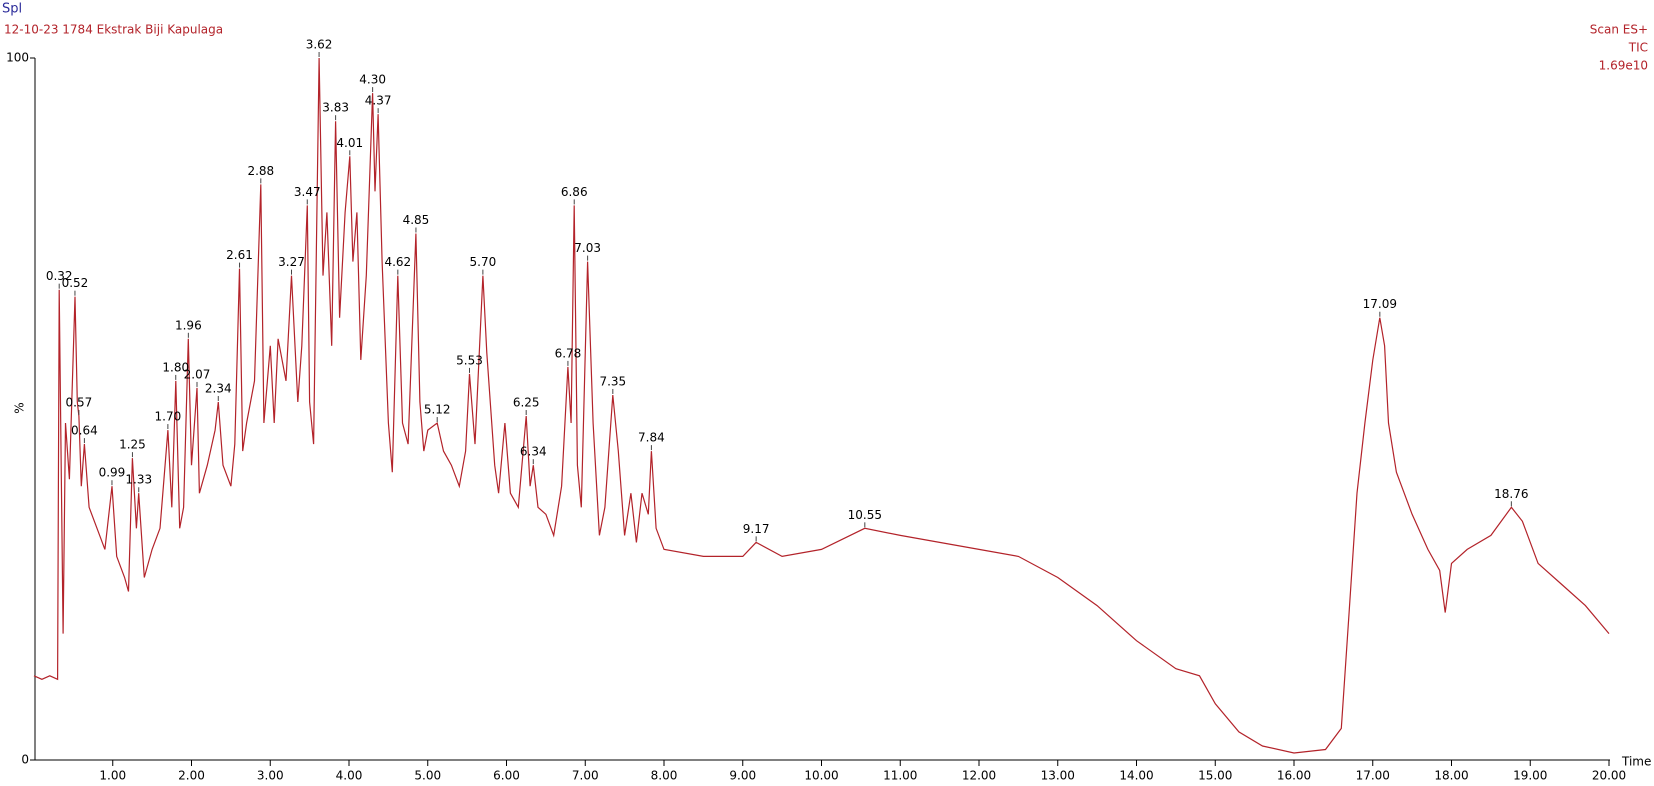  I want to click on peak-label: 6.78, so click(568, 353).